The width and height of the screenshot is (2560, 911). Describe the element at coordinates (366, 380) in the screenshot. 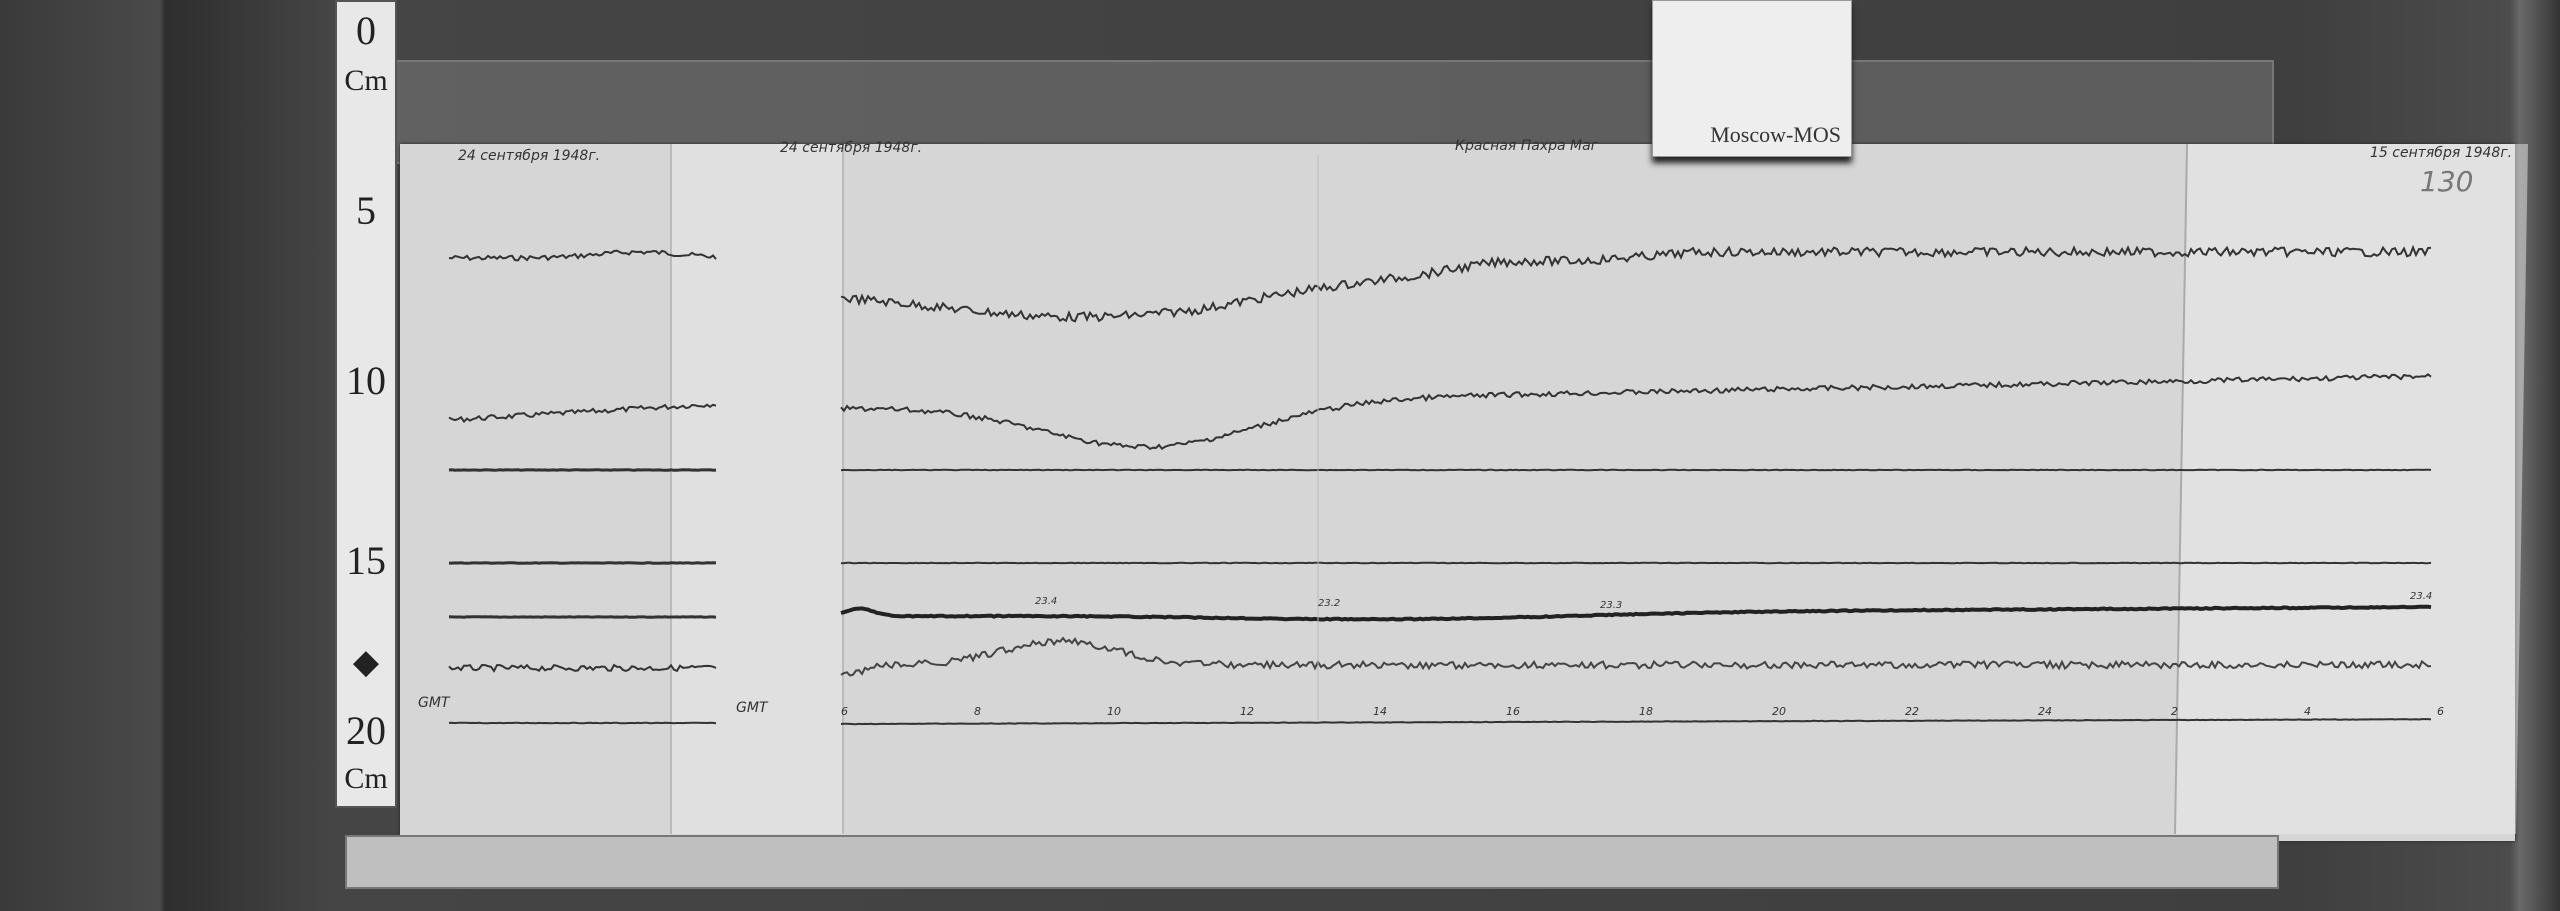

I see `ruler-label: 10` at that location.